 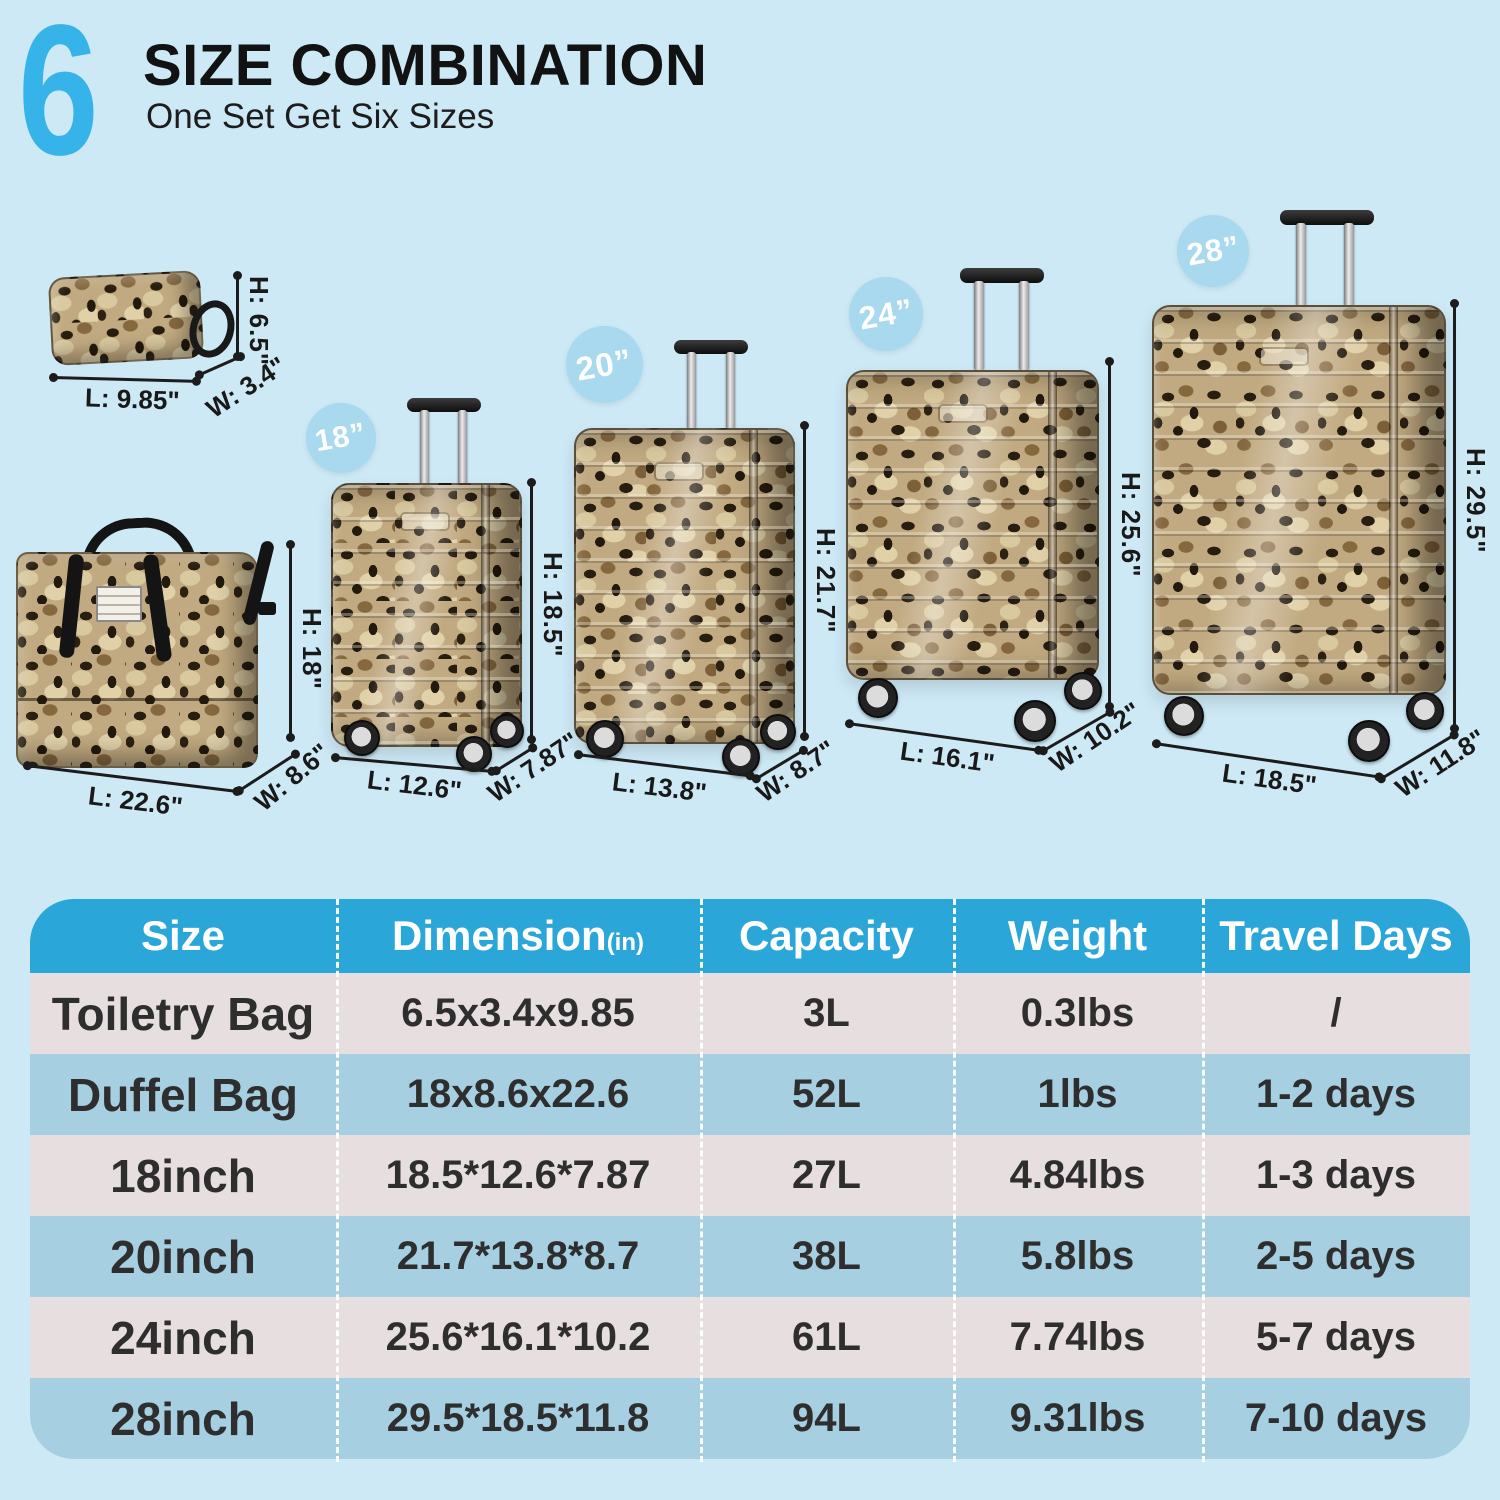 What do you see at coordinates (518, 1337) in the screenshot?
I see `cell-dimension: 25.6*16.1*10.2` at bounding box center [518, 1337].